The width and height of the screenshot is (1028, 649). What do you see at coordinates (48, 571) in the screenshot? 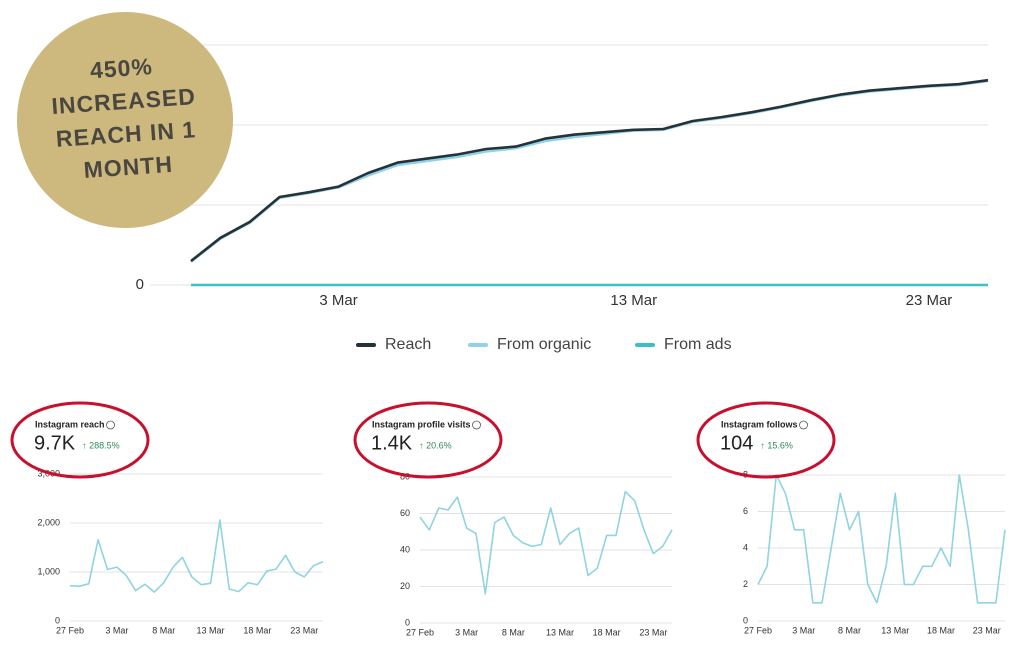
I see `y-tick-label: 1,000` at bounding box center [48, 571].